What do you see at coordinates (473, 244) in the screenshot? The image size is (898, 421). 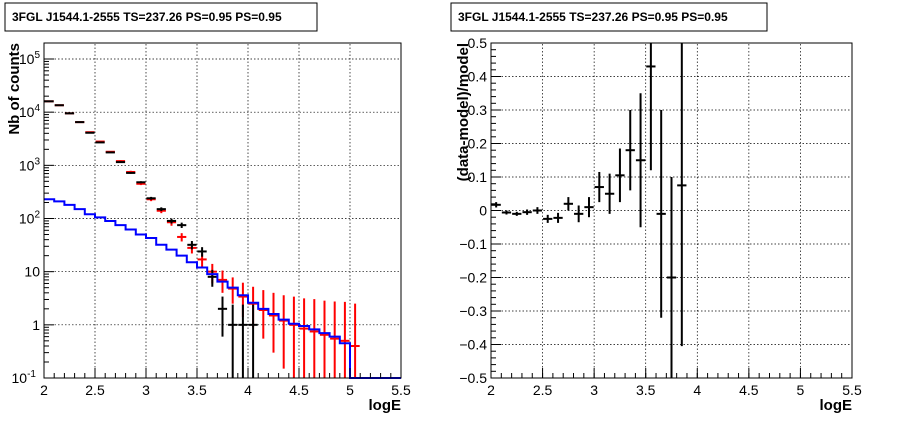 I see `residual-y-tick-label: −0.1` at bounding box center [473, 244].